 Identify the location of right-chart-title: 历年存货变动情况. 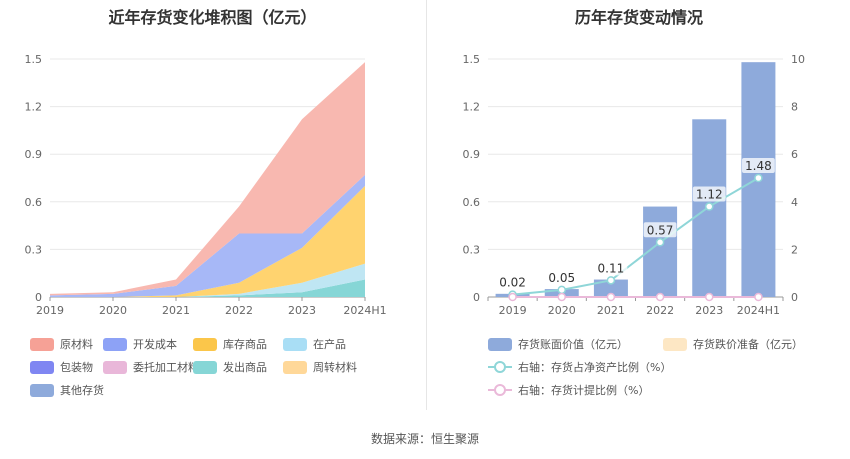
(638, 17).